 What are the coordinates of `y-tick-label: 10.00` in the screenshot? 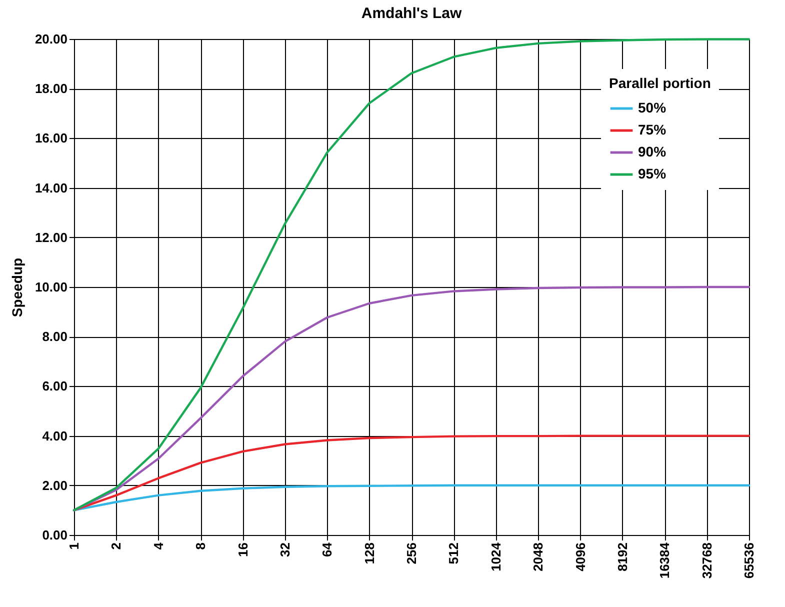 It's located at (51, 287).